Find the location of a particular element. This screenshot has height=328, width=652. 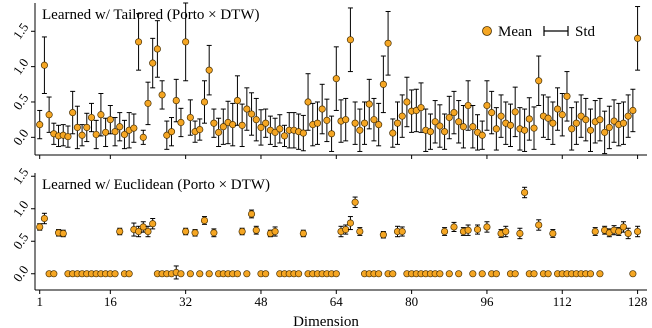

xtick-label: 112 is located at coordinates (562, 301).